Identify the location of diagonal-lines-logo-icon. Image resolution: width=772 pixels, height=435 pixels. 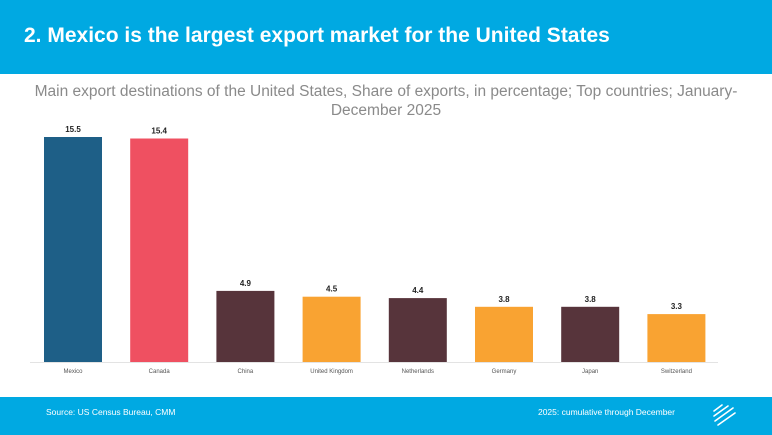
(724, 415).